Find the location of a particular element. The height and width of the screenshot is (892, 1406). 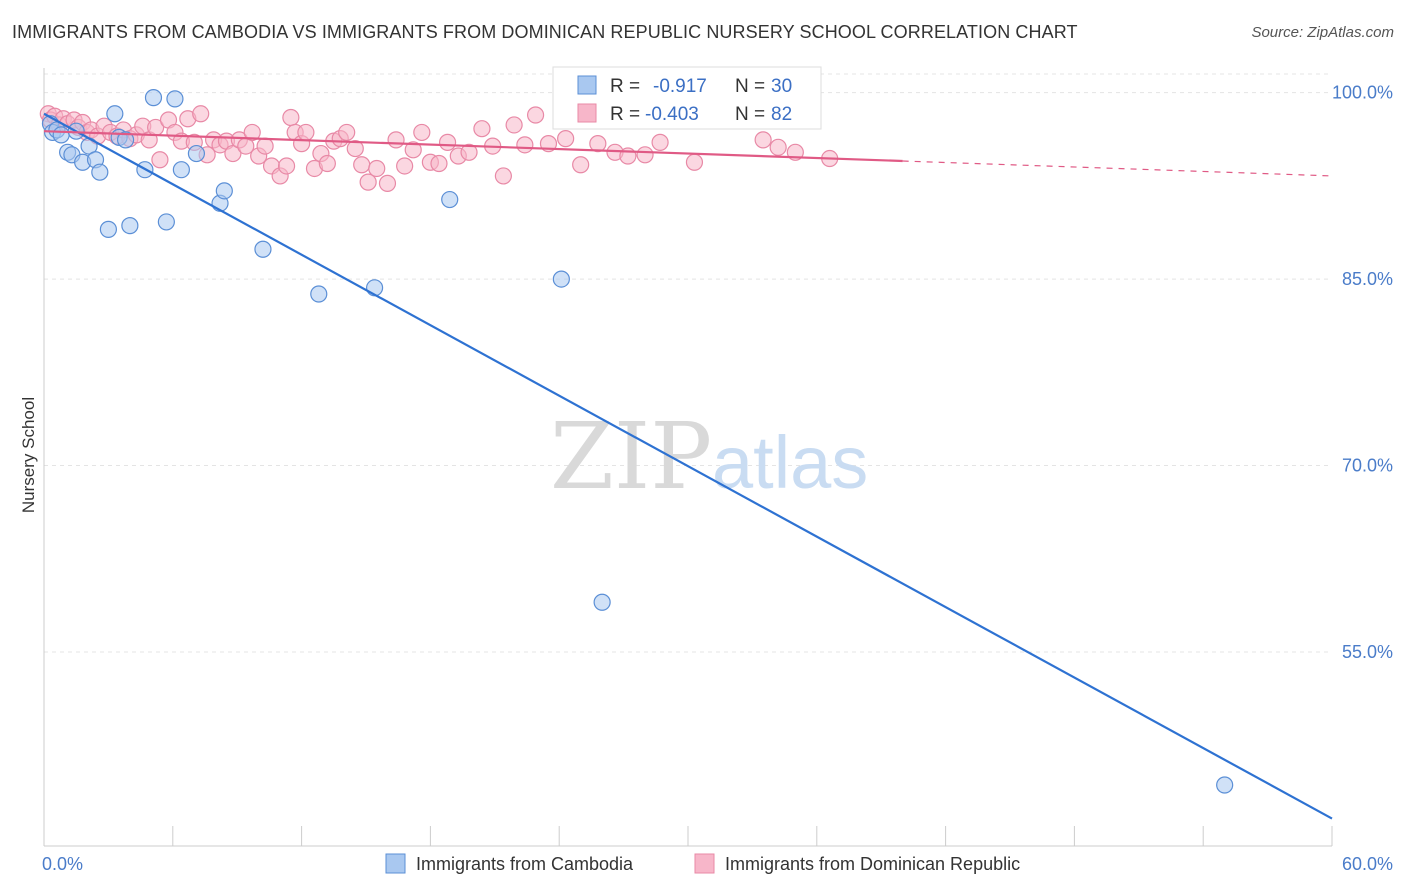

x-tick-label: 0.0% is located at coordinates (62, 864).